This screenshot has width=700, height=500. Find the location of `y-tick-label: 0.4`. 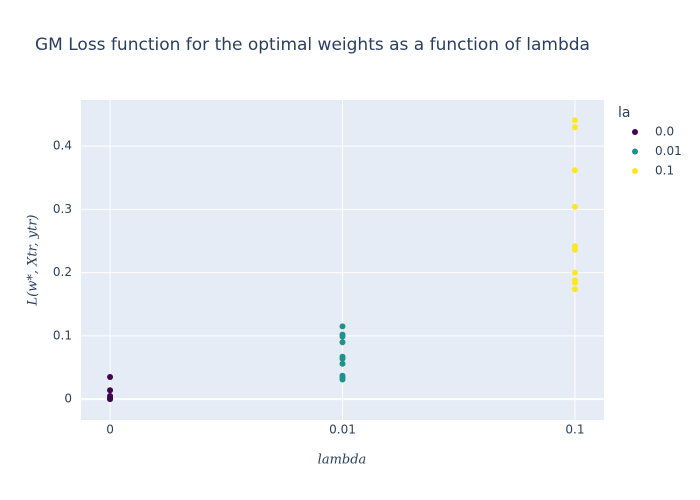

y-tick-label: 0.4 is located at coordinates (62, 146).